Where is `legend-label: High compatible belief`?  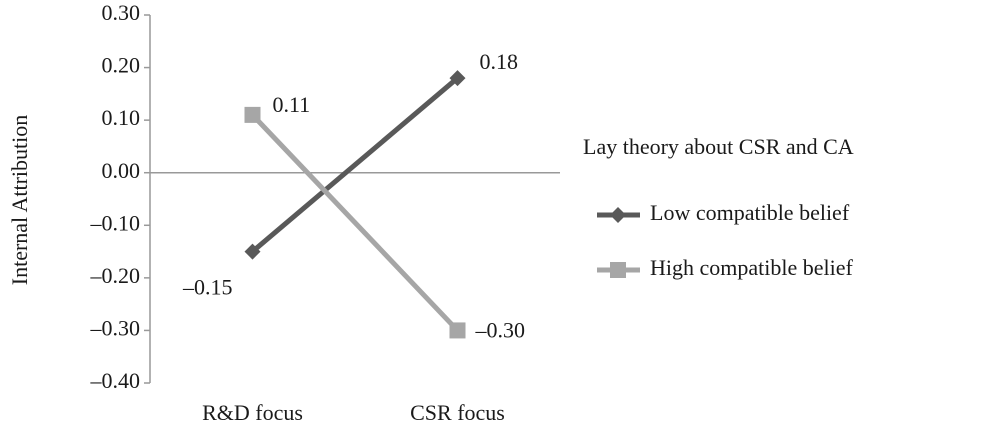
legend-label: High compatible belief is located at coordinates (751, 267).